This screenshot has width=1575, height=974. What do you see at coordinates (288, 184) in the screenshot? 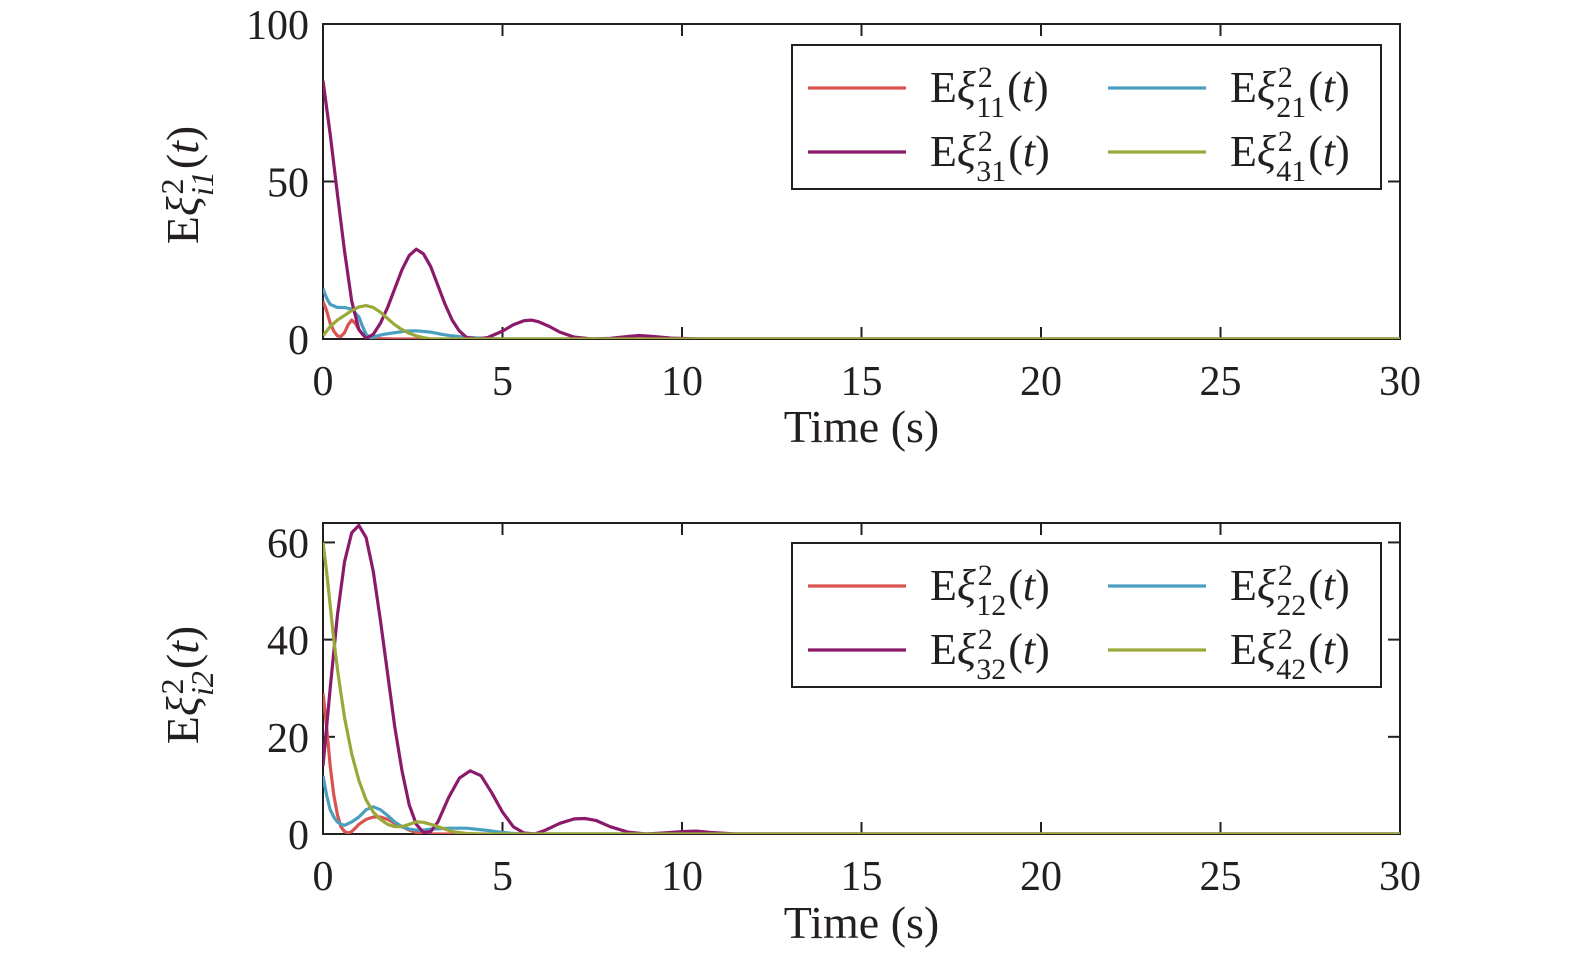
I see `y-tick-label: 50` at bounding box center [288, 184].